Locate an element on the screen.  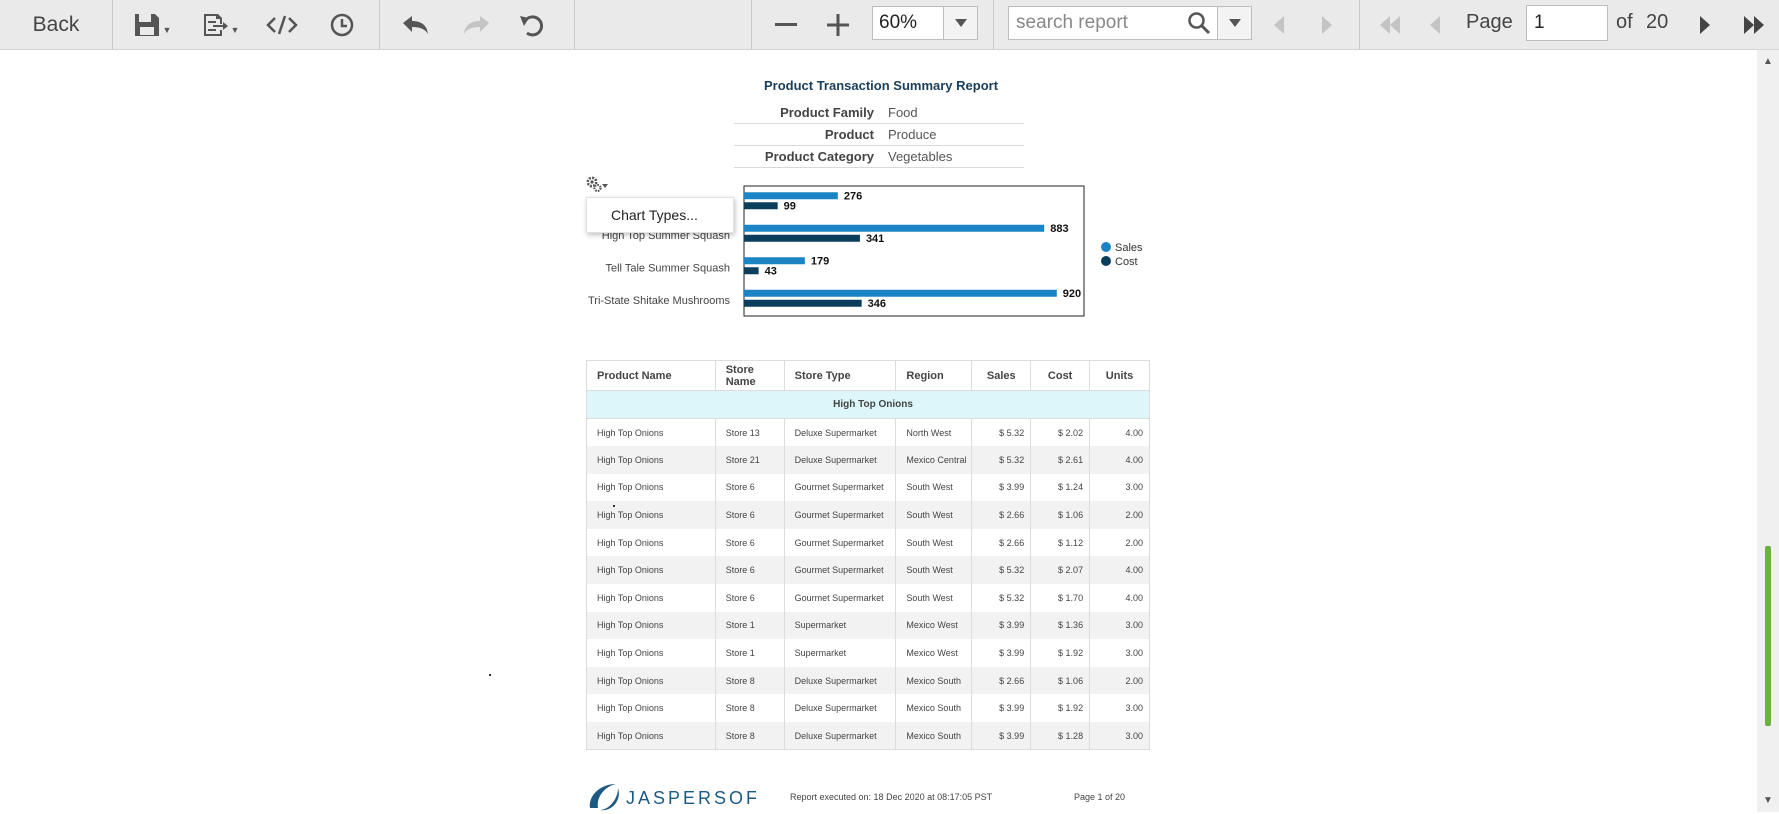
zoom-dropdown-button is located at coordinates (960, 23).